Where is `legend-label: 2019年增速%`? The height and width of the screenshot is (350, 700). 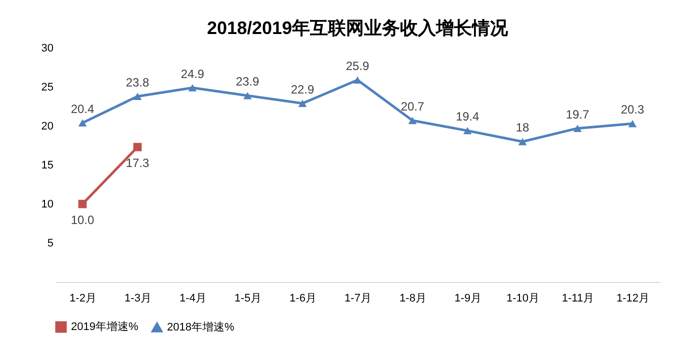 legend-label: 2019年增速% is located at coordinates (104, 326).